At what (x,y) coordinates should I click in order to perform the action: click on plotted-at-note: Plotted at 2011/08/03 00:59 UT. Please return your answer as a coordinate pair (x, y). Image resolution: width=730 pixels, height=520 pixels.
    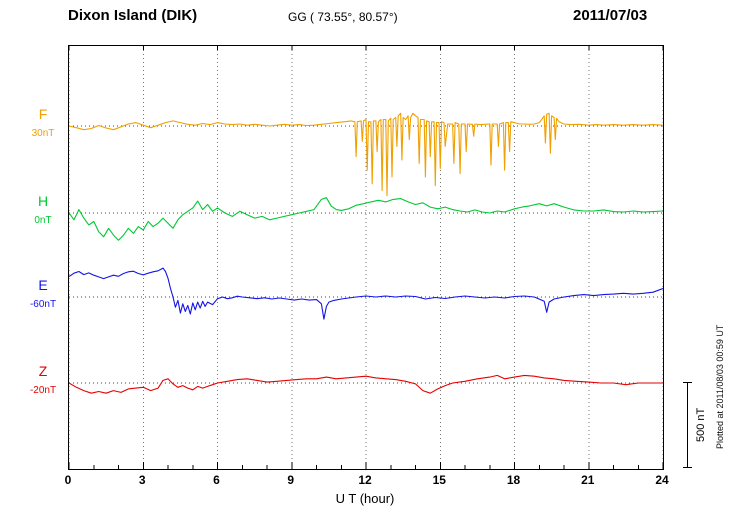
    Looking at the image, I should click on (720, 387).